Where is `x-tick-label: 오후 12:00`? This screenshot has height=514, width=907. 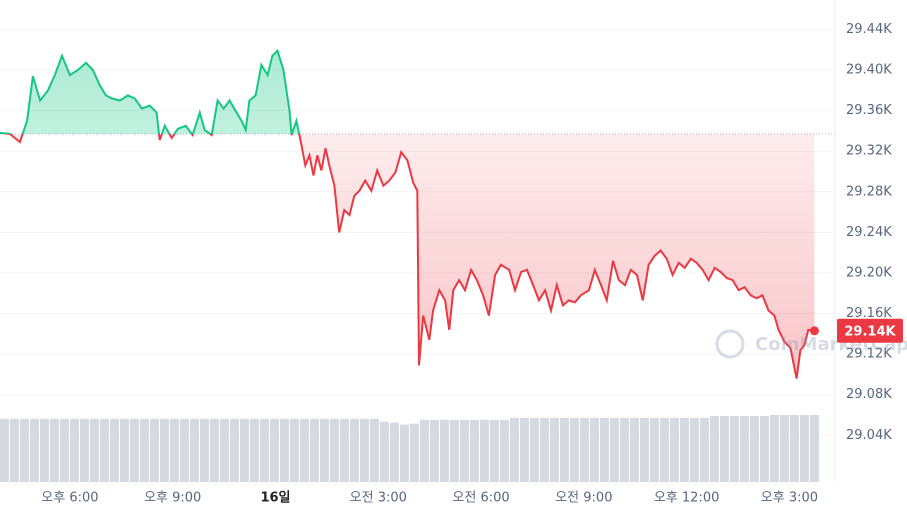
x-tick-label: 오후 12:00 is located at coordinates (687, 498).